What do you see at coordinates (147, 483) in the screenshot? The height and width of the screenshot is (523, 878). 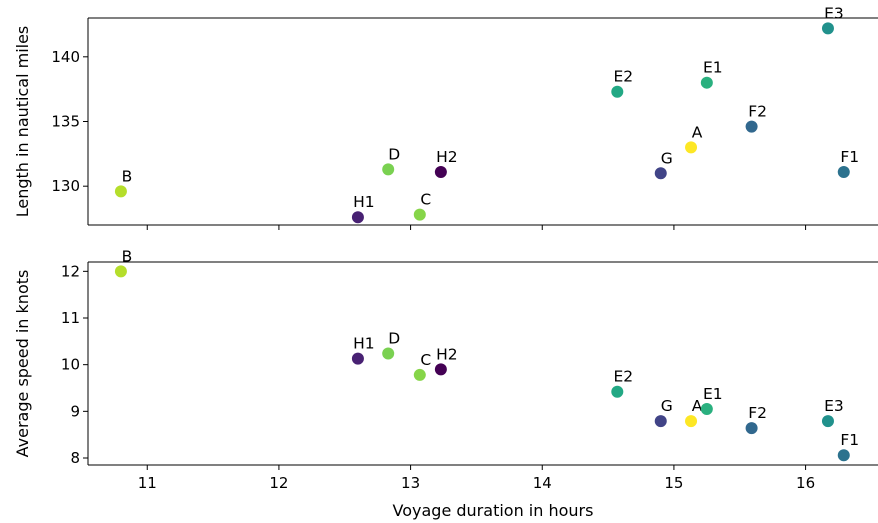 I see `x-tick-label: 11` at bounding box center [147, 483].